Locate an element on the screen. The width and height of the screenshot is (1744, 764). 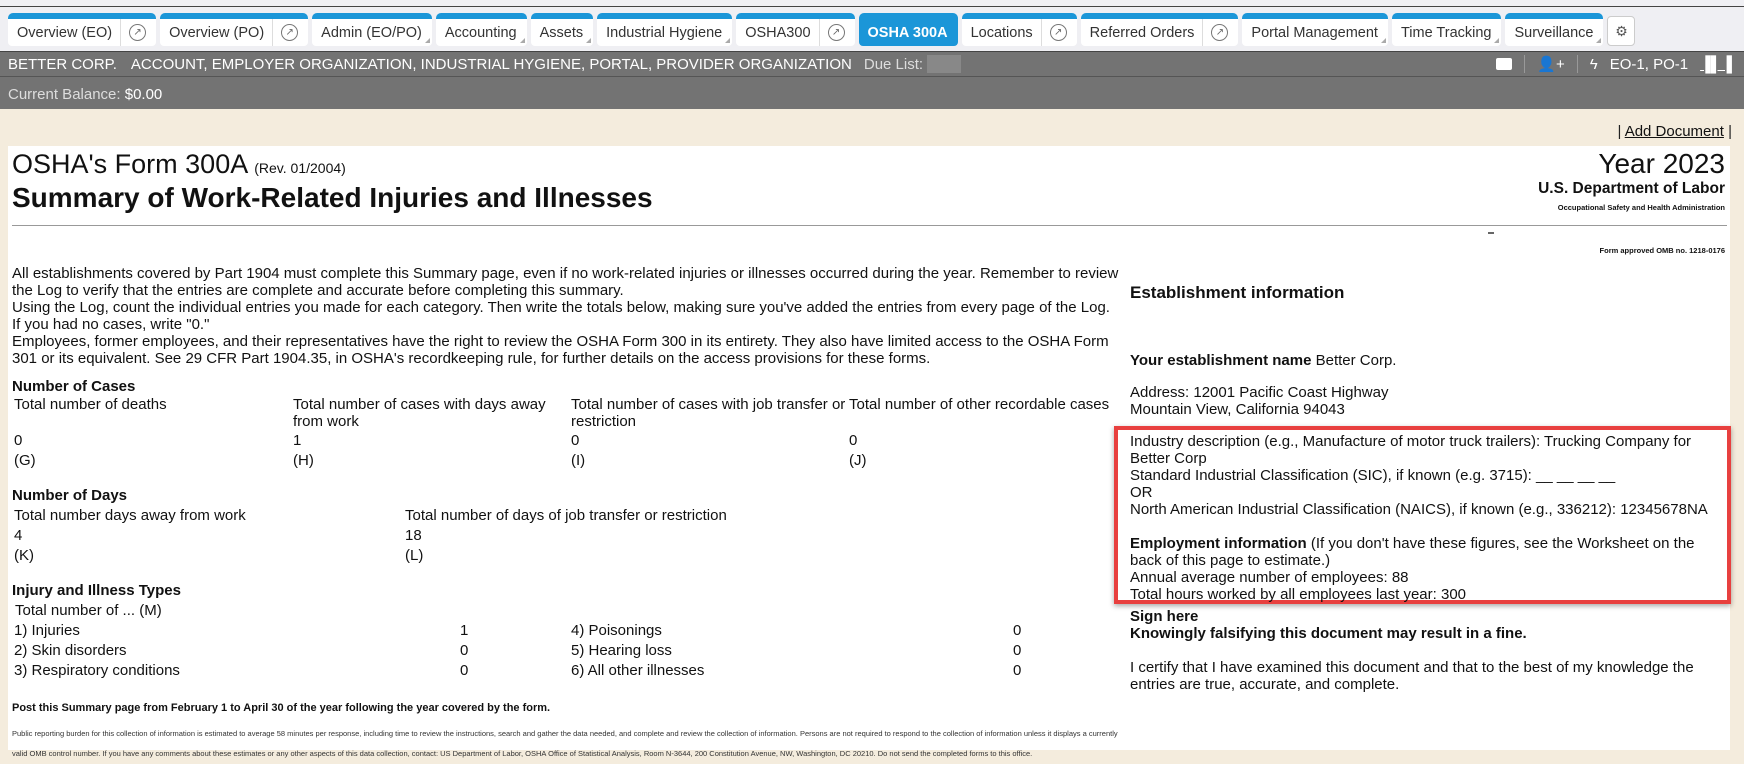
tab-overview-po: Overview (PO) ↗ is located at coordinates (234, 29).